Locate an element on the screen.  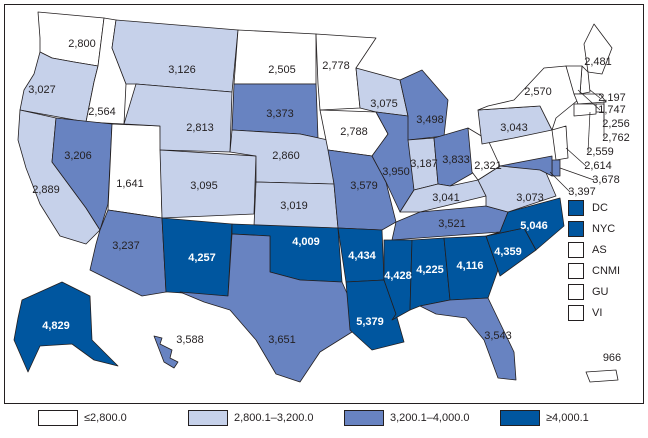
state-ak is located at coordinates (66, 327).